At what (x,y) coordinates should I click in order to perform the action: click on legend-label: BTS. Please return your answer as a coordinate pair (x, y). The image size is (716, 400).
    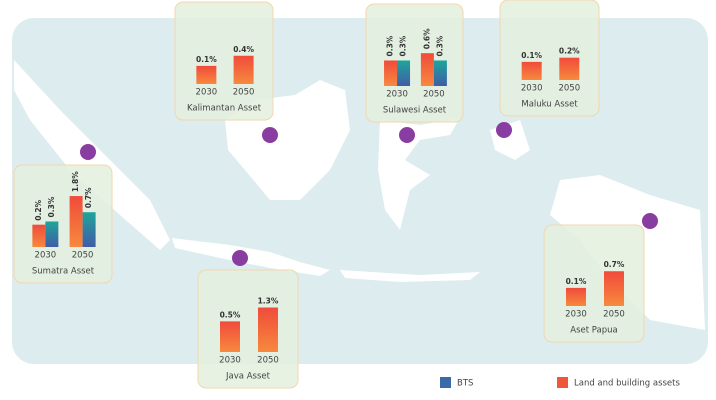
    Looking at the image, I should click on (465, 384).